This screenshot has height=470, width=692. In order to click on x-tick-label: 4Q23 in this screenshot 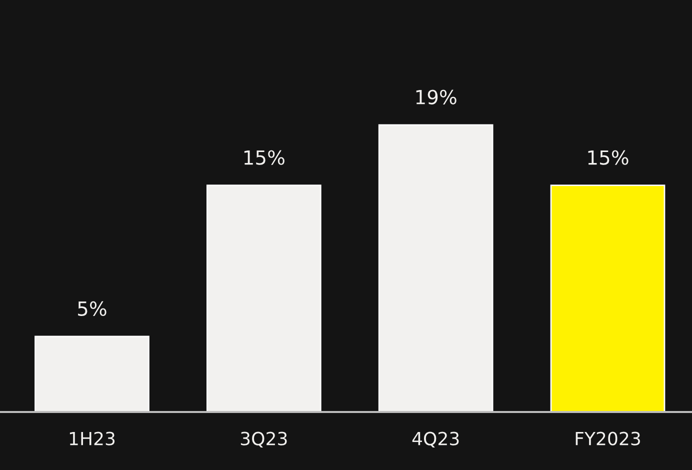, I will do `click(435, 440)`.